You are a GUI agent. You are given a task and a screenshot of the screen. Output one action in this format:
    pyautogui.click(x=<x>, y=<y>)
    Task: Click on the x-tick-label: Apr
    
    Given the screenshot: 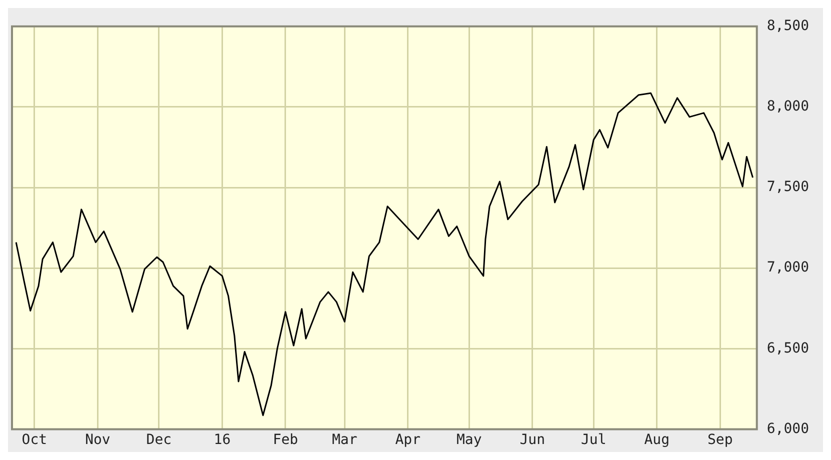 What is the action you would take?
    pyautogui.click(x=408, y=440)
    